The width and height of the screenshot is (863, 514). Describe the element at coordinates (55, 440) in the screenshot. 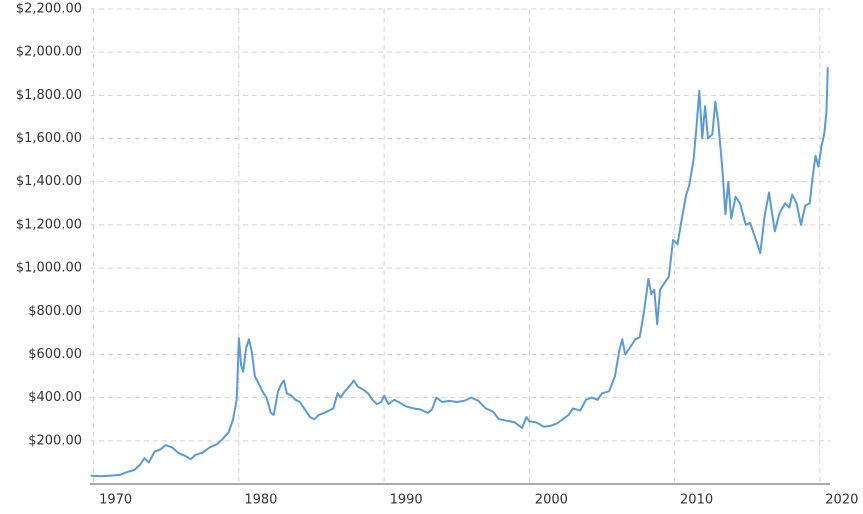

I see `y-tick-label: $200.00` at that location.